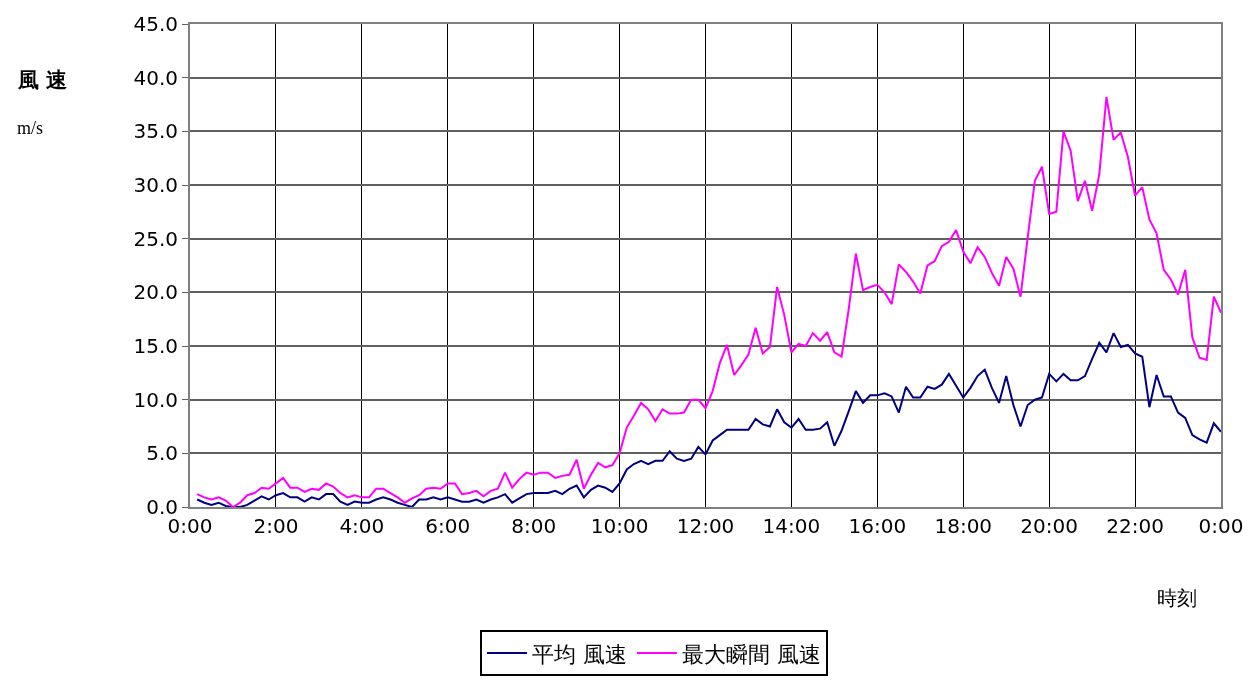 The height and width of the screenshot is (688, 1255). What do you see at coordinates (619, 526) in the screenshot?
I see `x-tick-label: 10:00` at bounding box center [619, 526].